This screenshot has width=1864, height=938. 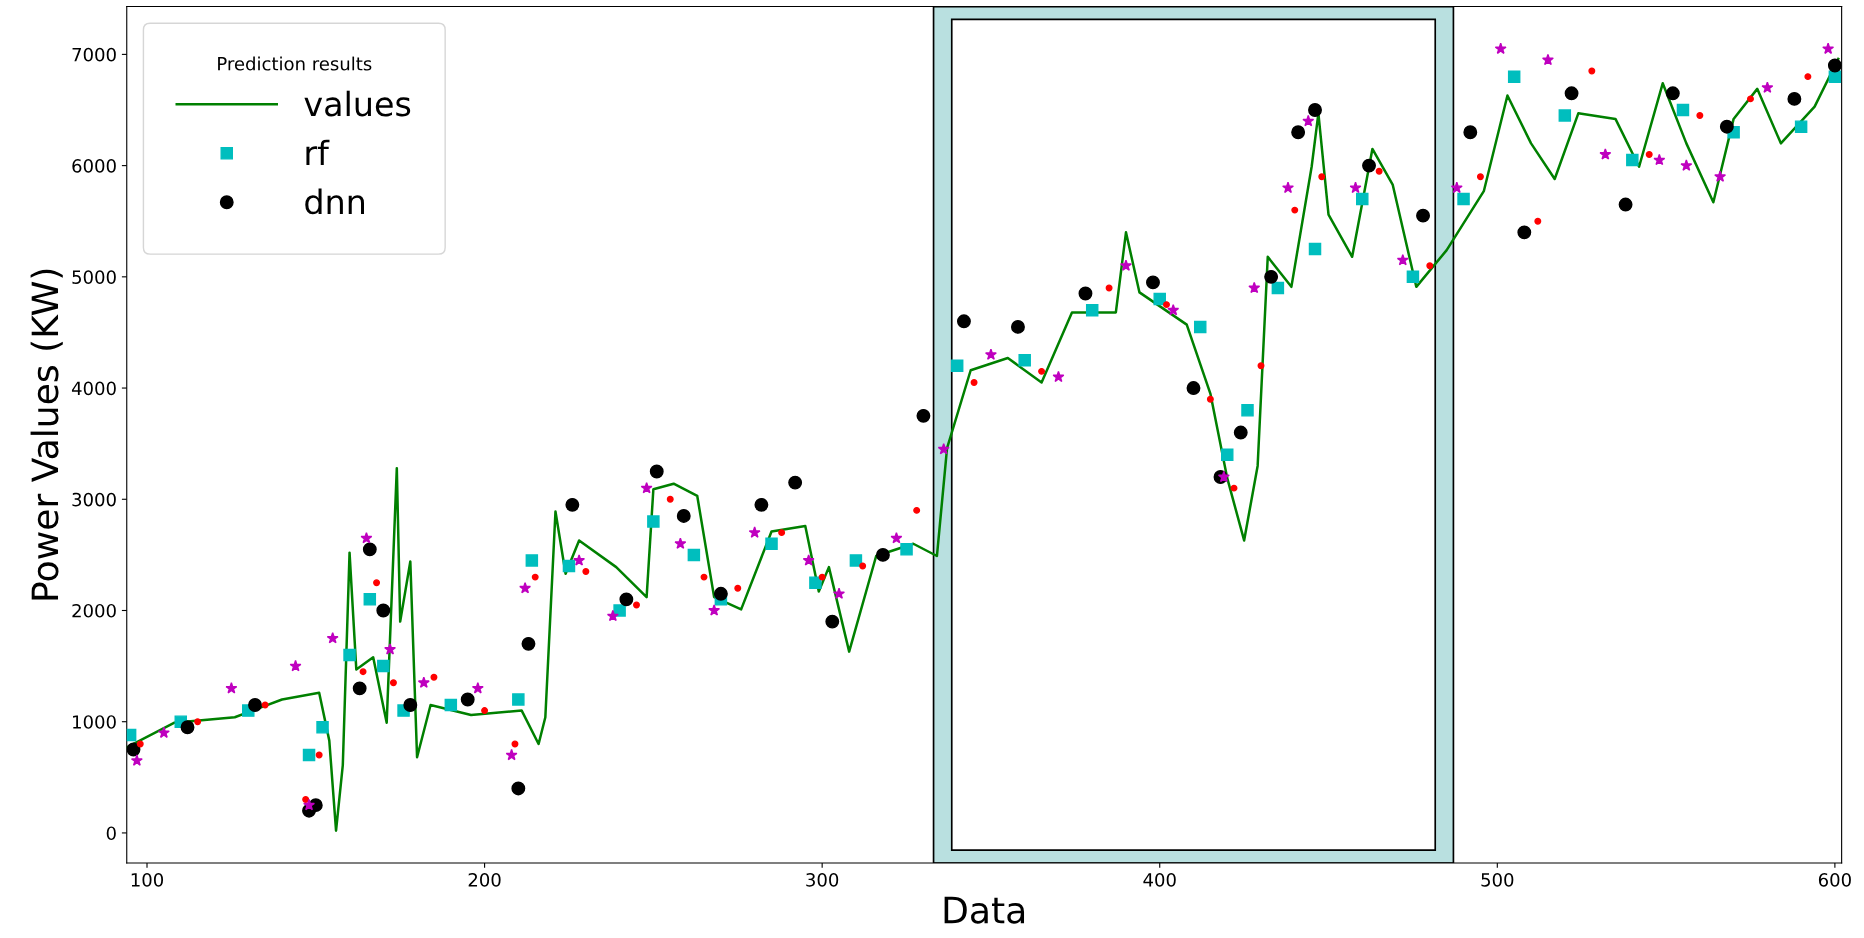 I want to click on y-tick-label: 6000, so click(x=94, y=166).